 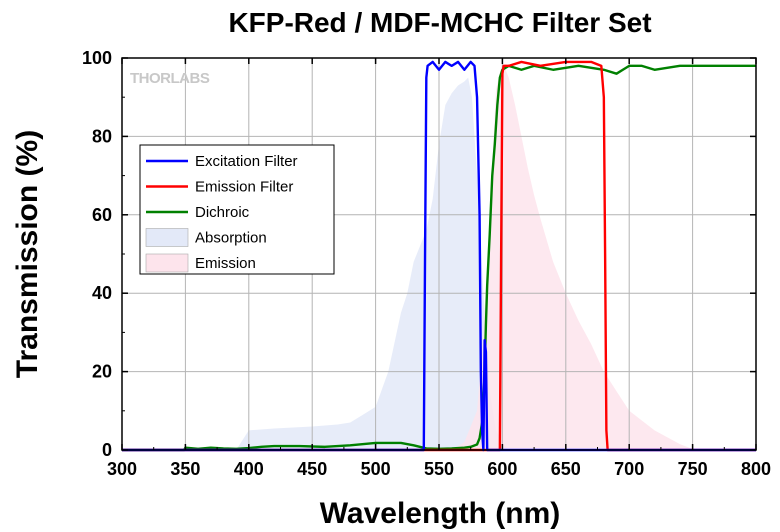 I want to click on x-tick-label: 350, so click(x=185, y=469).